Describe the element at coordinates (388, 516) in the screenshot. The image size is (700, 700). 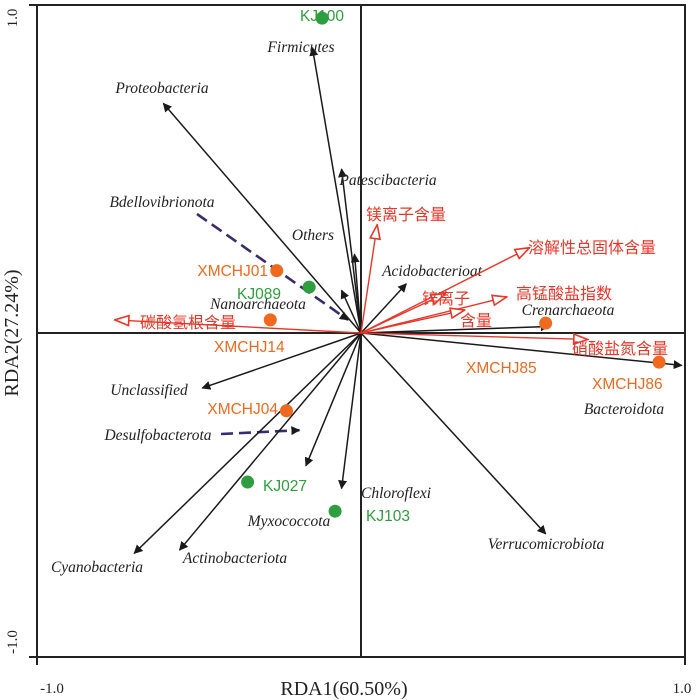
I see `sample-label-kj103: KJ103` at that location.